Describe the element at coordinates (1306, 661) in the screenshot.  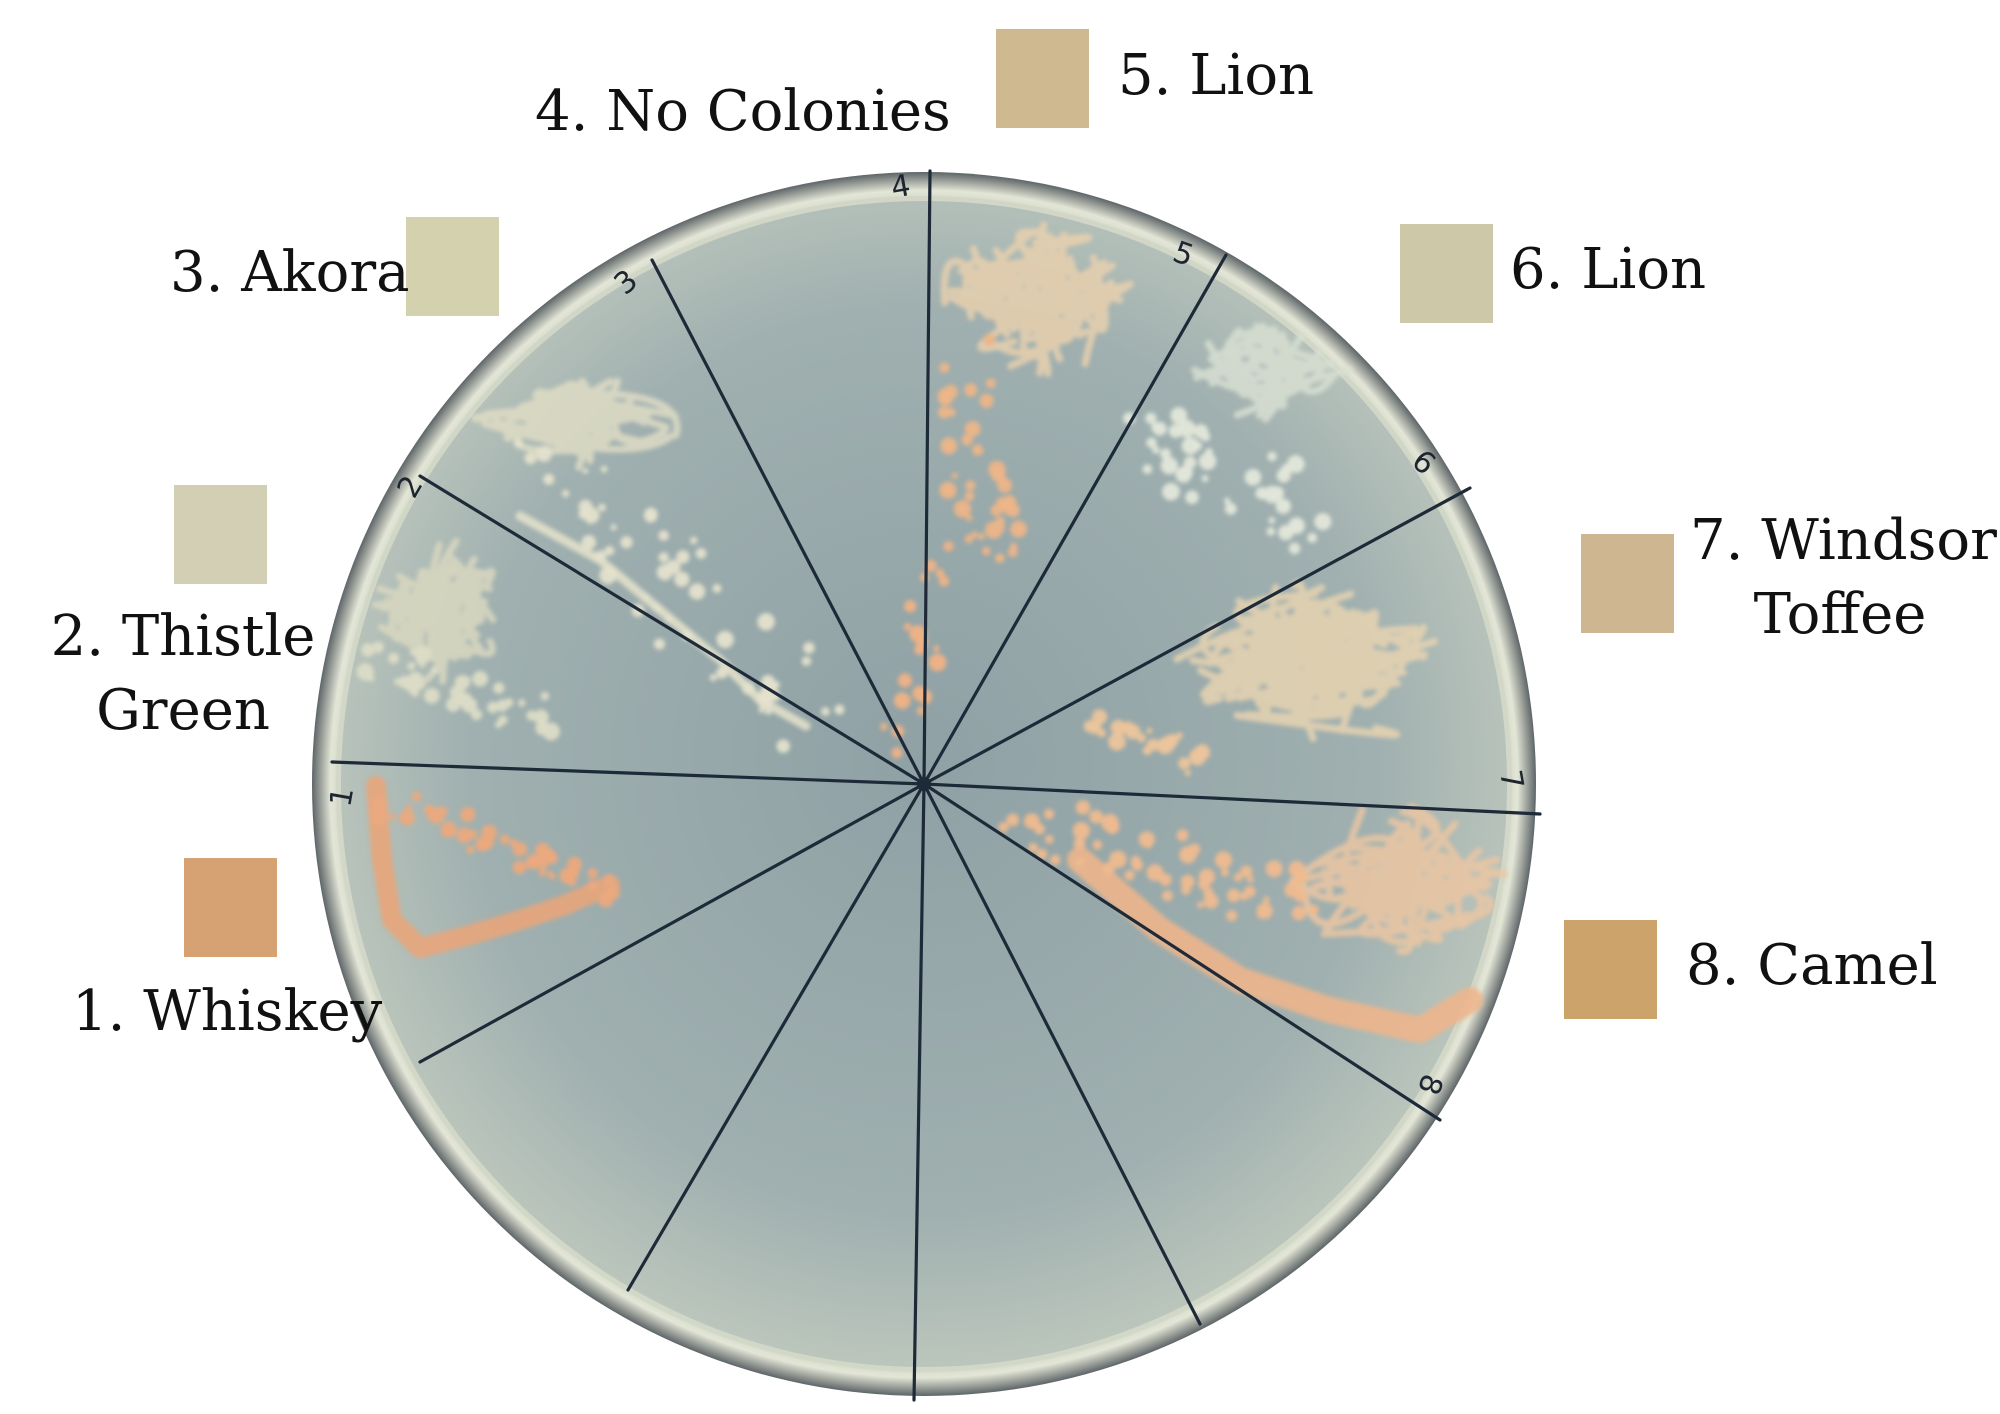
I see `colony-streak-windsor-toffee` at that location.